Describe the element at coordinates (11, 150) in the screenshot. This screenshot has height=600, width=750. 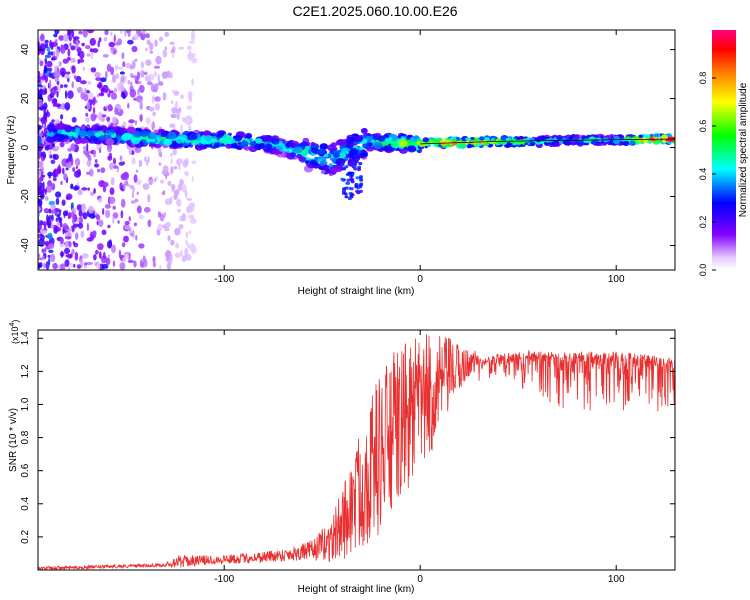
I see `spectrogram-ylabel: Frequency (Hz)` at that location.